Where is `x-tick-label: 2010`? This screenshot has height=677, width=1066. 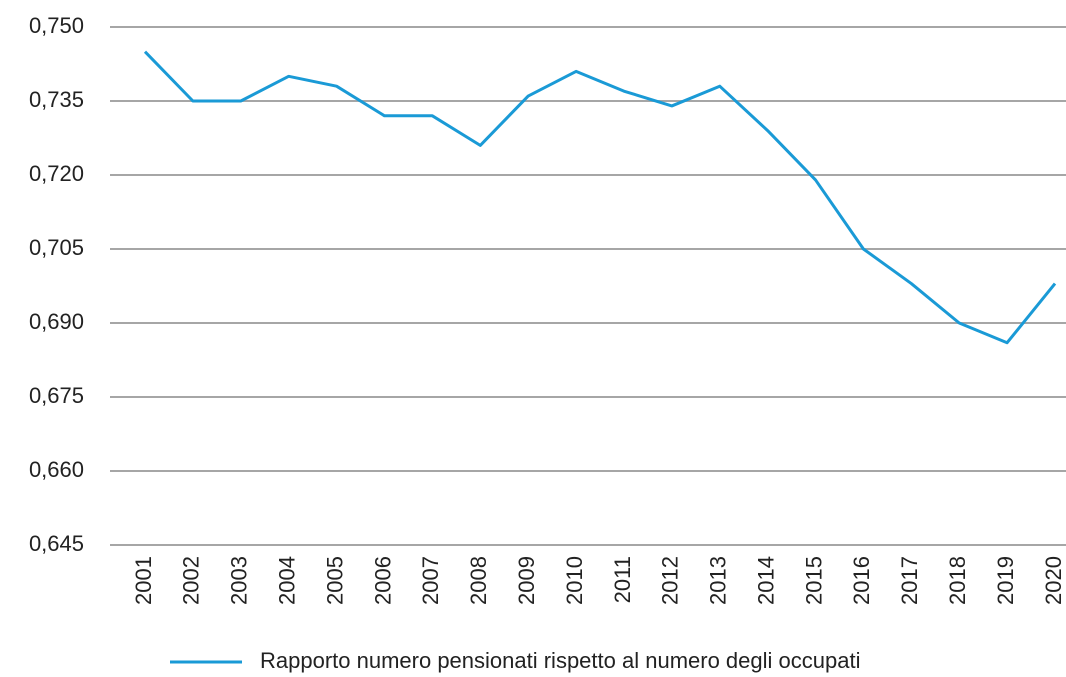 x-tick-label: 2010 is located at coordinates (574, 580).